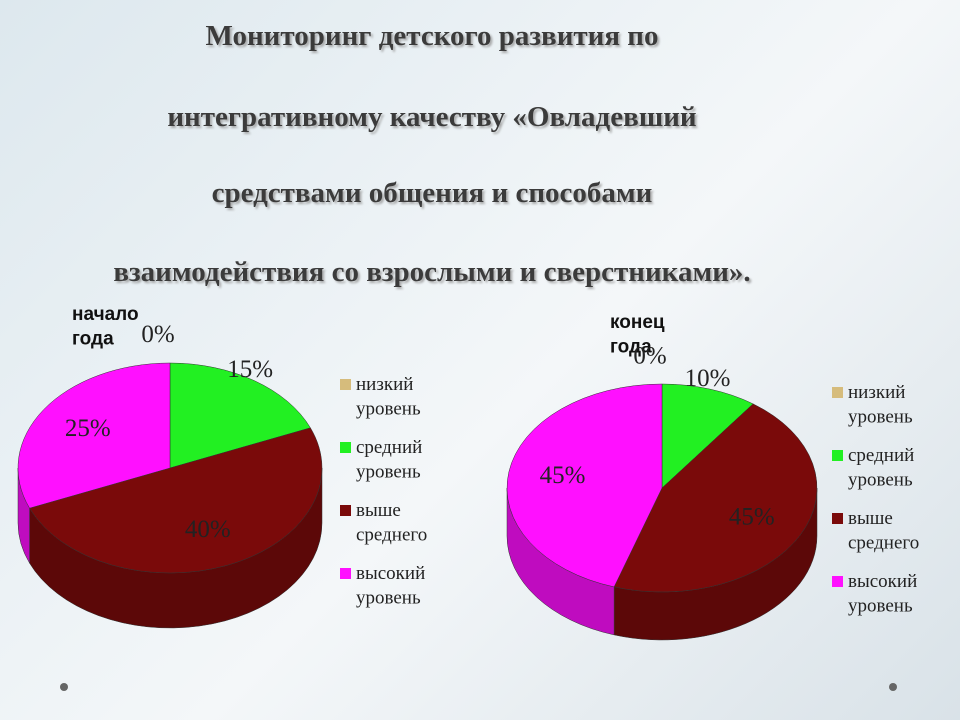  I want to click on title-line: Мониторинг детского развития по, so click(431, 36).